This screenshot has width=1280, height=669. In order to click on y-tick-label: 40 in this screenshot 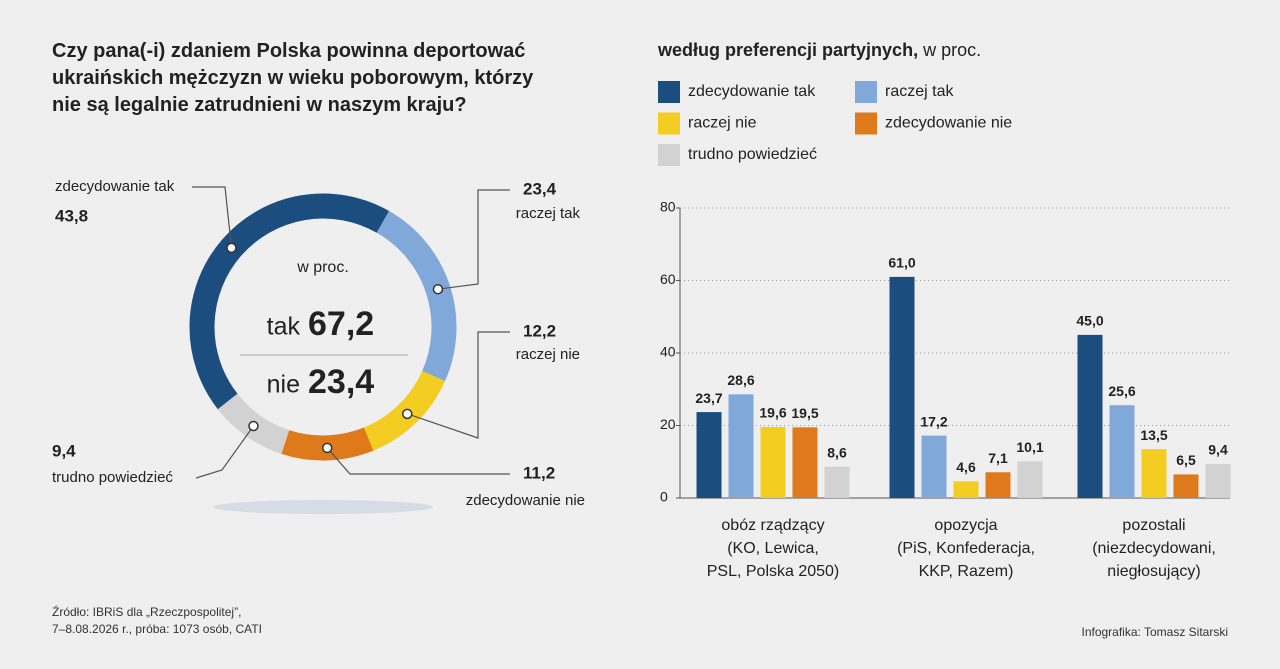, I will do `click(668, 352)`.